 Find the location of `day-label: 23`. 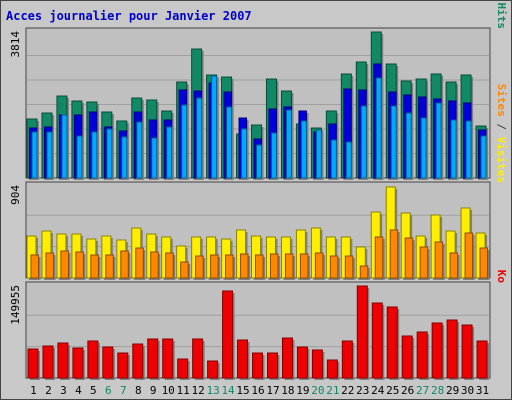

day-label: 23 is located at coordinates (362, 390).